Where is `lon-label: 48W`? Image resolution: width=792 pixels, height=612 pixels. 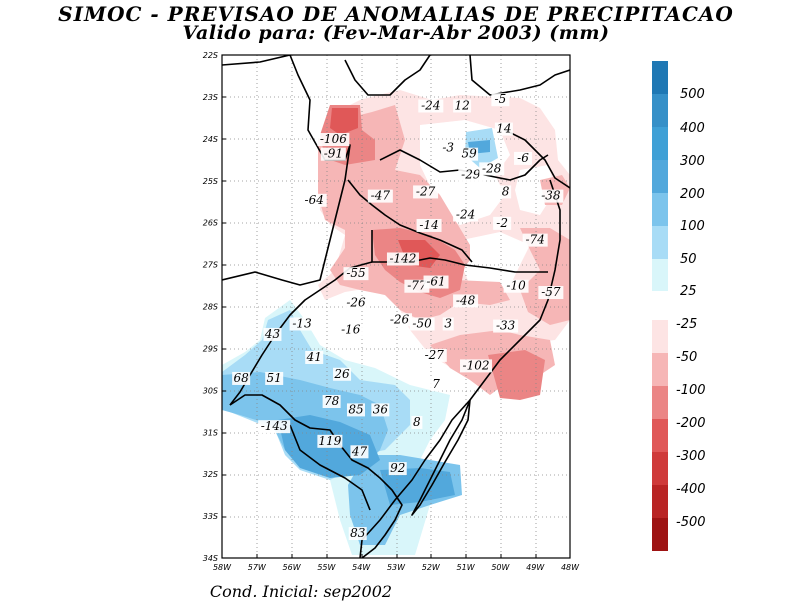 lon-label: 48W is located at coordinates (570, 567).